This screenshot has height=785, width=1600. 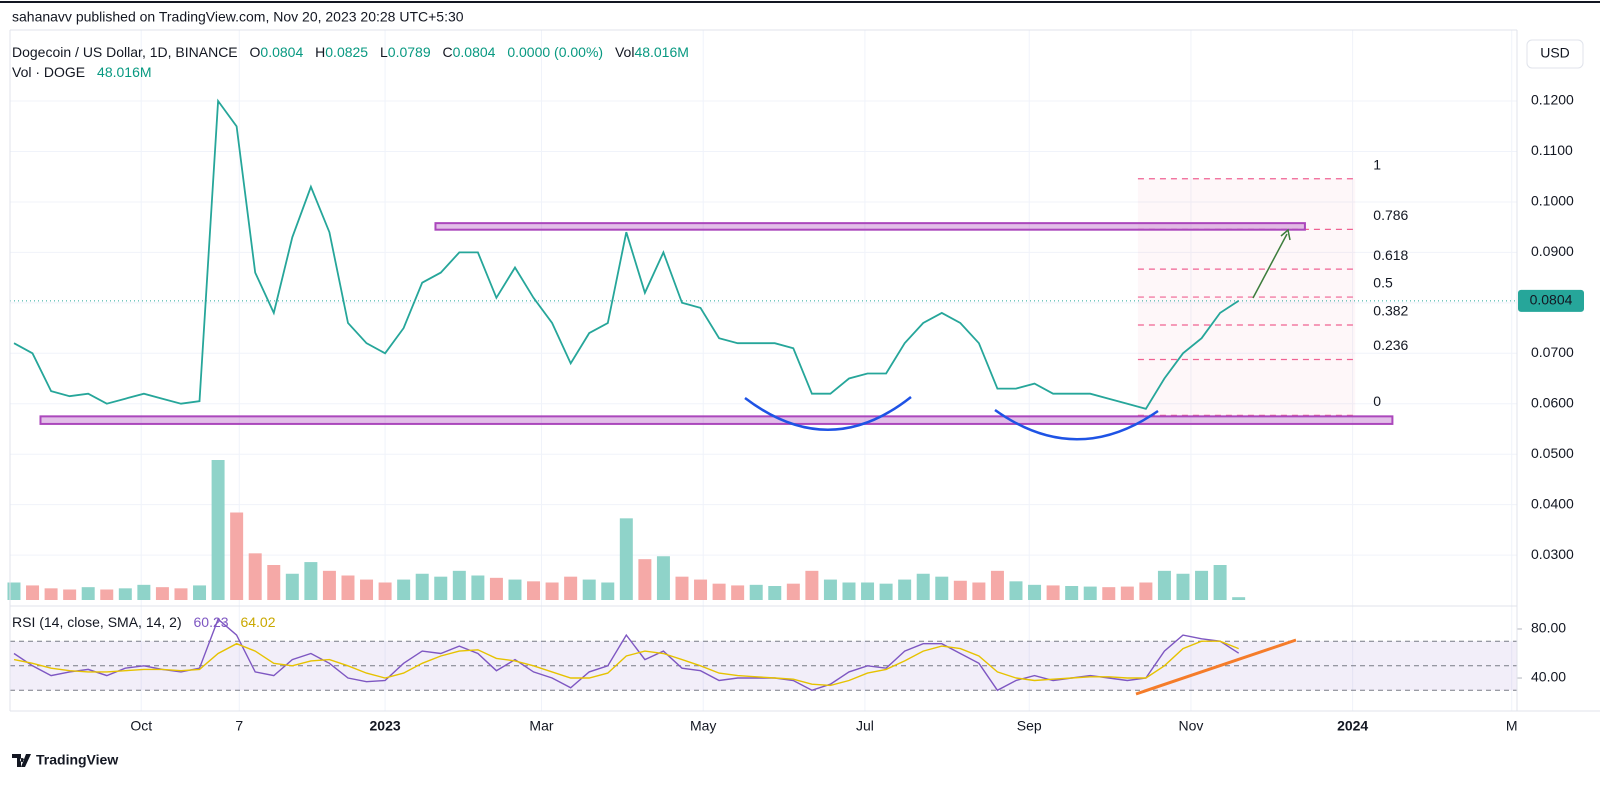 I want to click on volume-name: Vol · DOGE, so click(x=48, y=72).